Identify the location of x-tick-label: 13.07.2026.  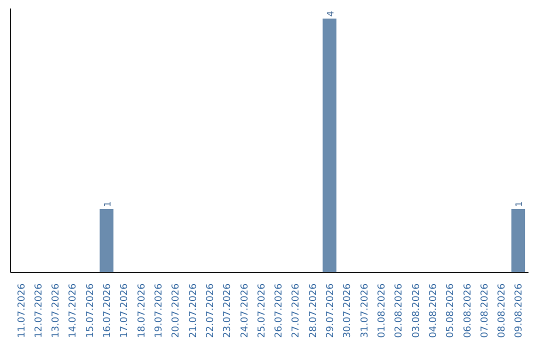
(56, 310).